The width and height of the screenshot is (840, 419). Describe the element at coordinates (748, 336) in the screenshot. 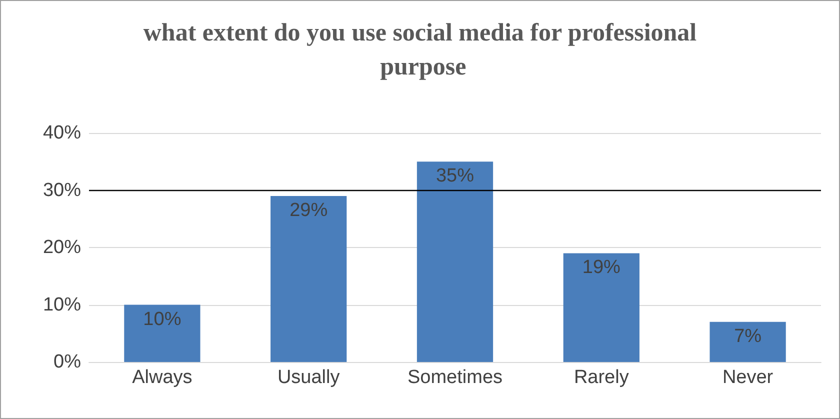

I see `data-label: 7%` at that location.